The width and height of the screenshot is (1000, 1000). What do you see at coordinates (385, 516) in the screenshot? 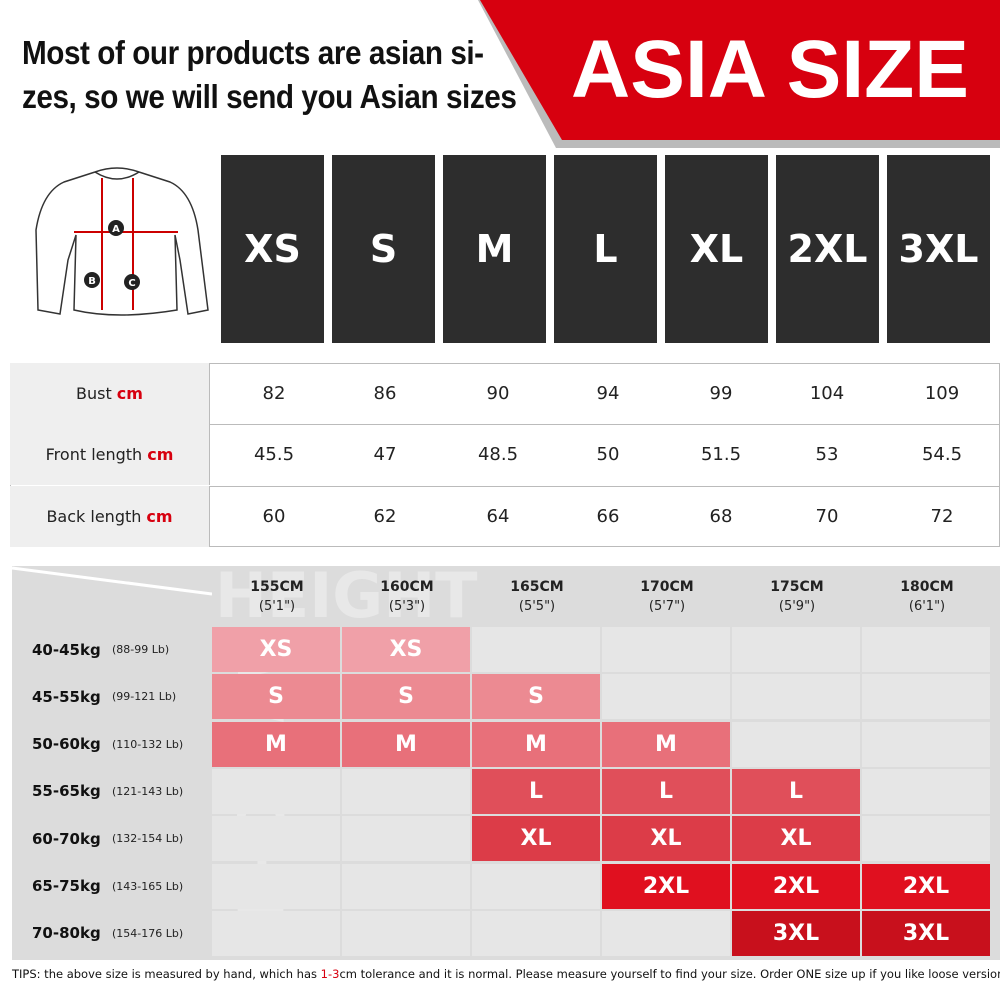
I see `measure-value: 62` at bounding box center [385, 516].